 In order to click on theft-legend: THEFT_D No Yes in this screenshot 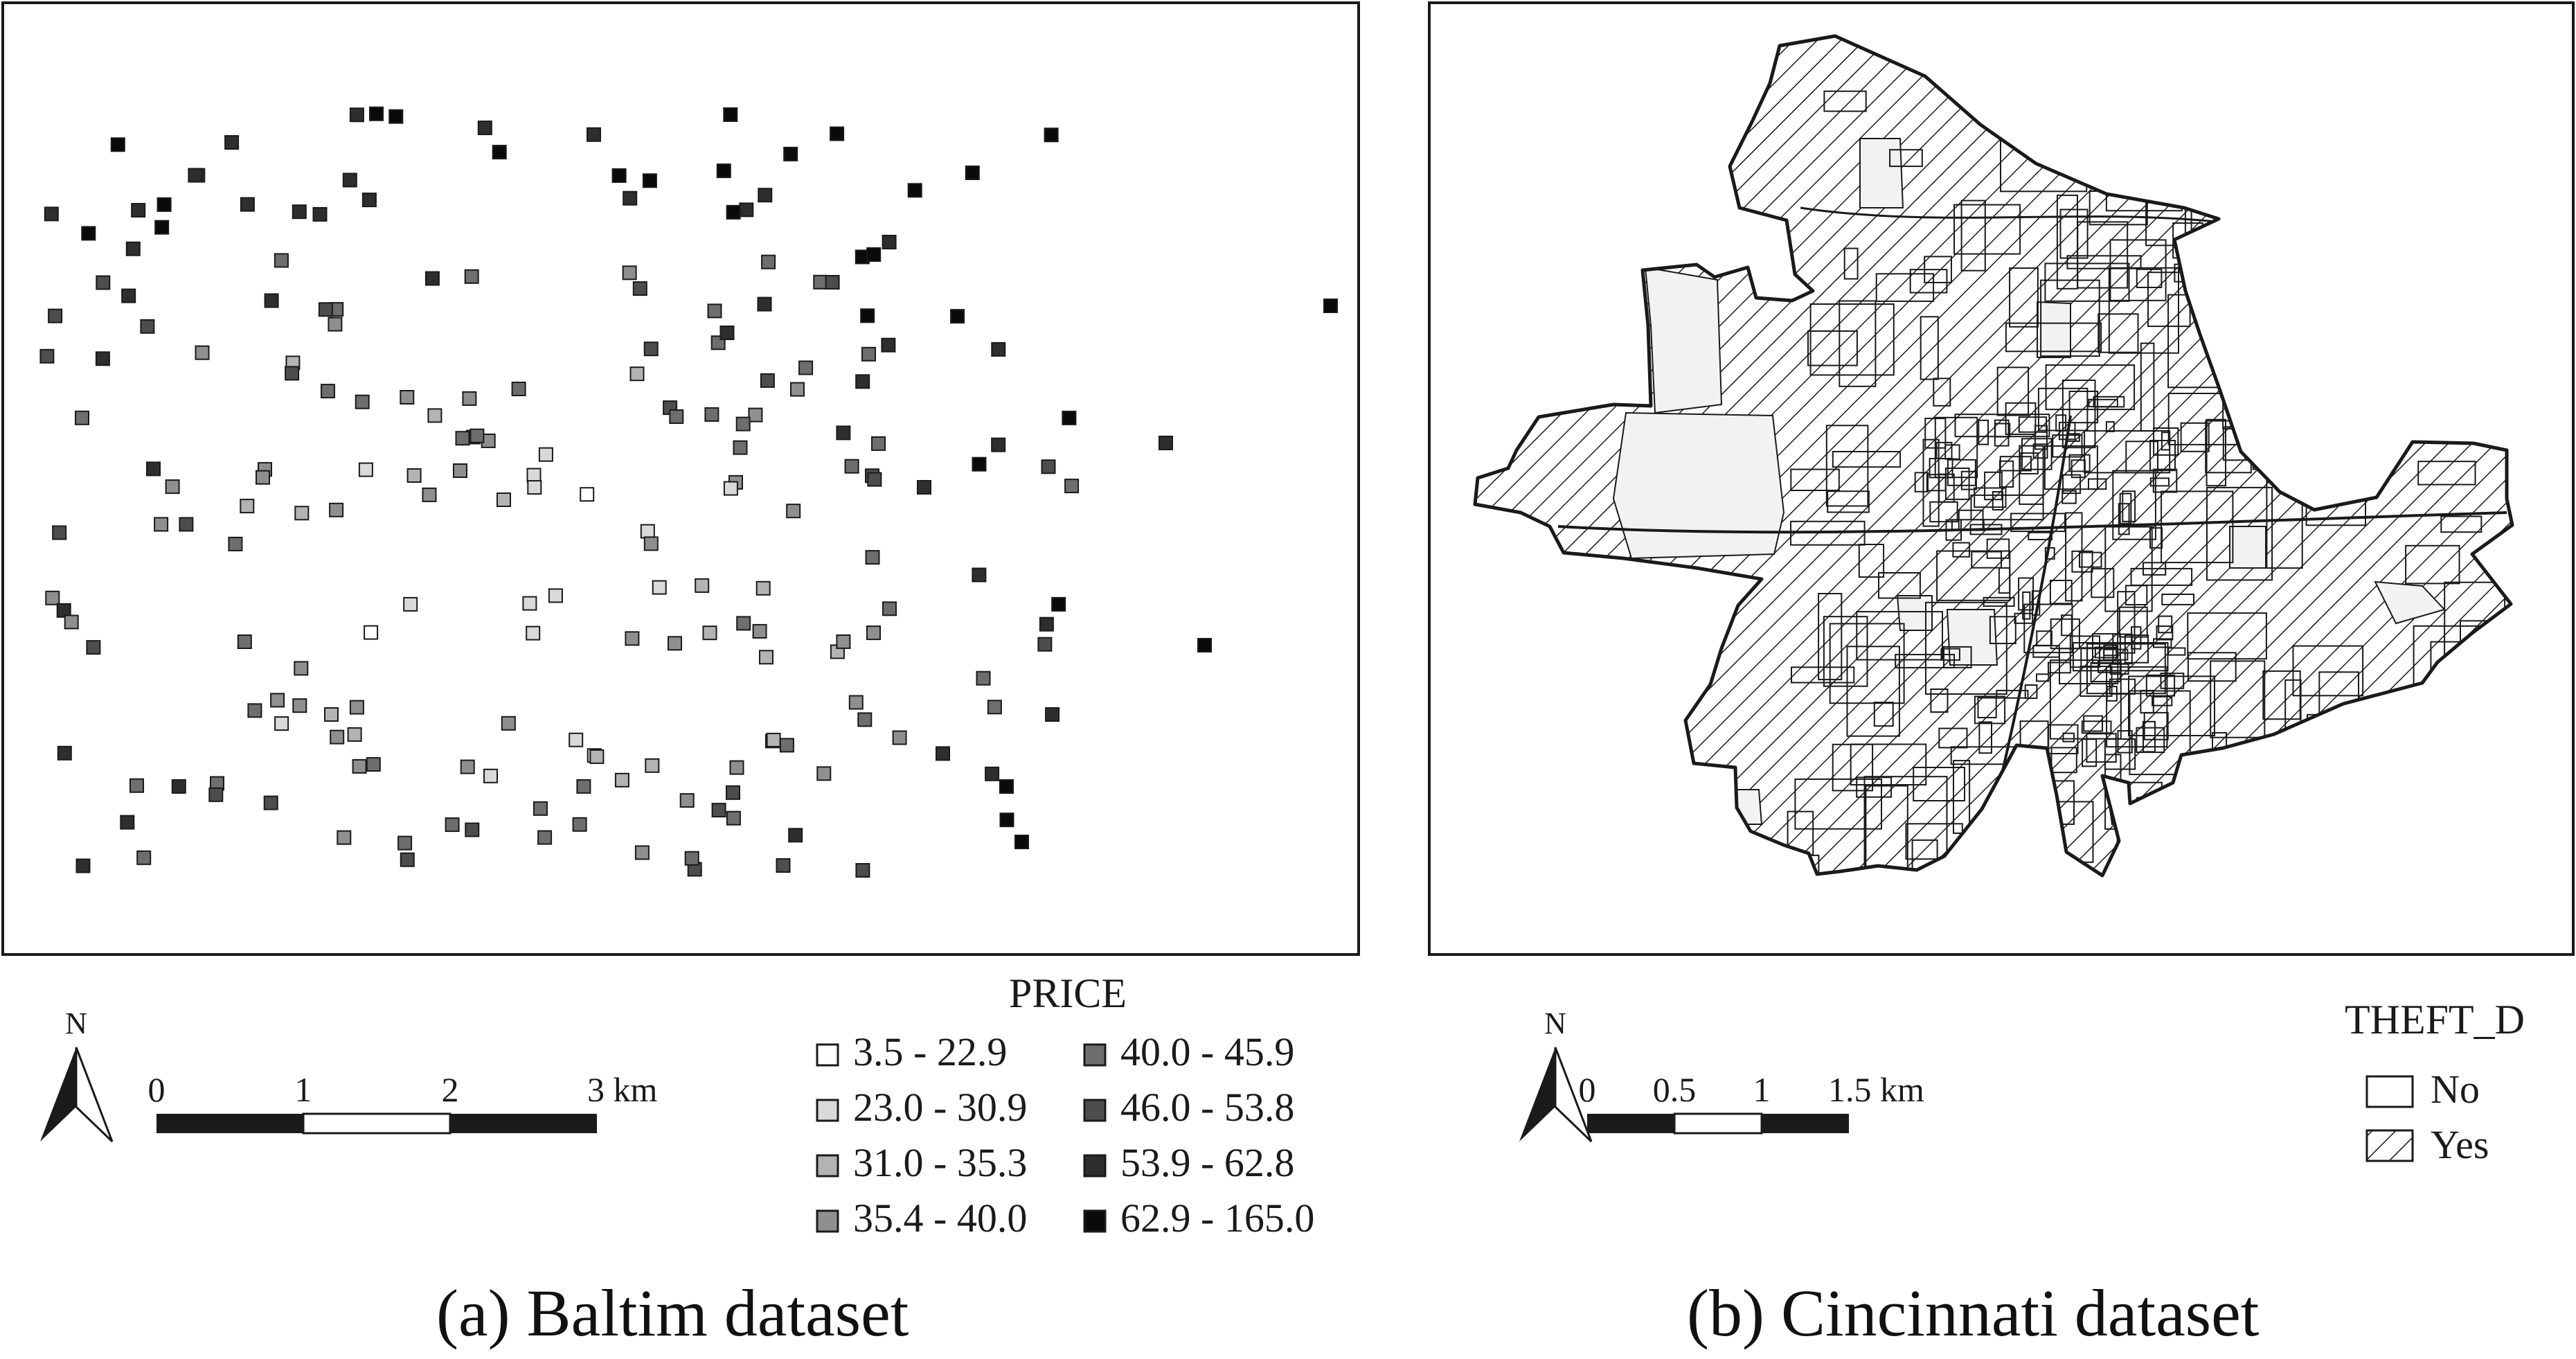, I will do `click(2435, 1082)`.